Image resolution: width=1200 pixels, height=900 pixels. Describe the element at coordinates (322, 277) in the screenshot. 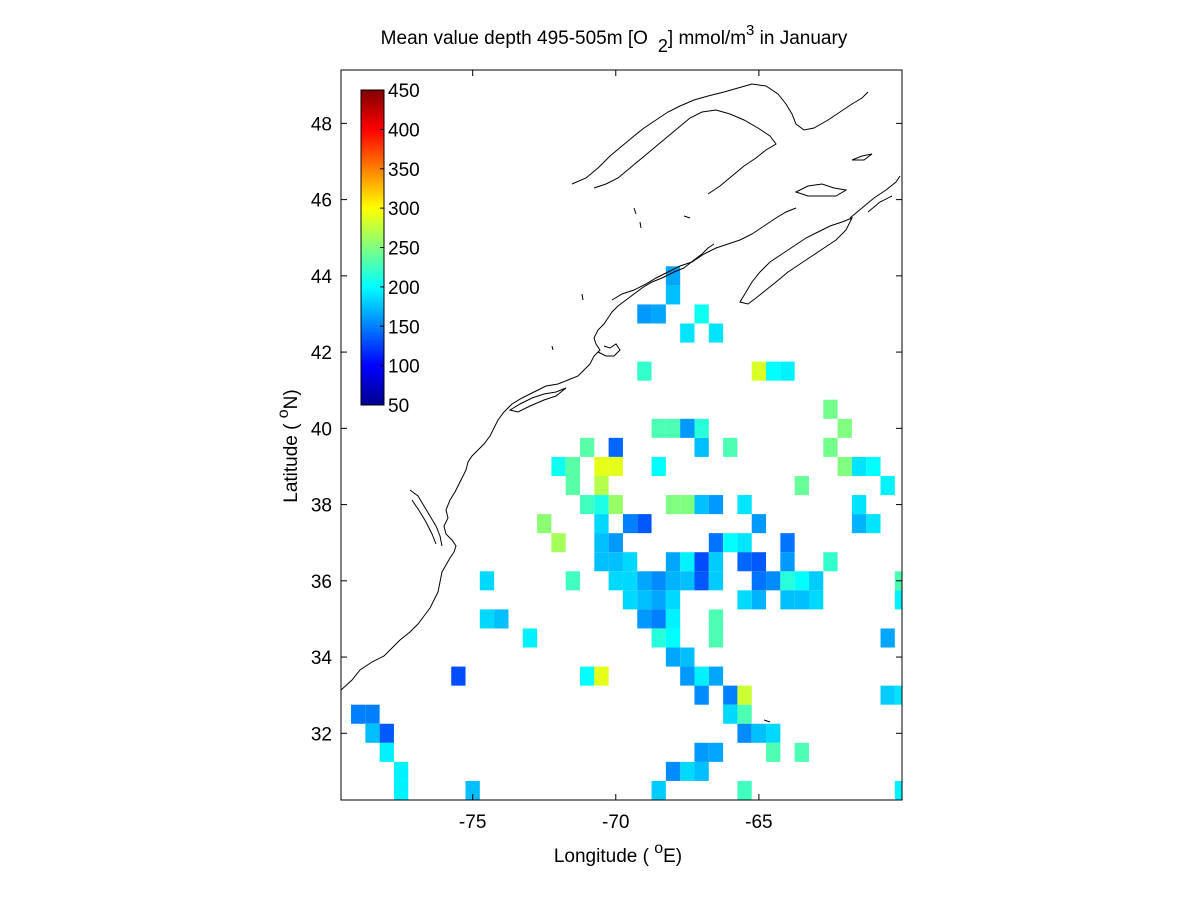

I see `y-tick-label: 44` at that location.